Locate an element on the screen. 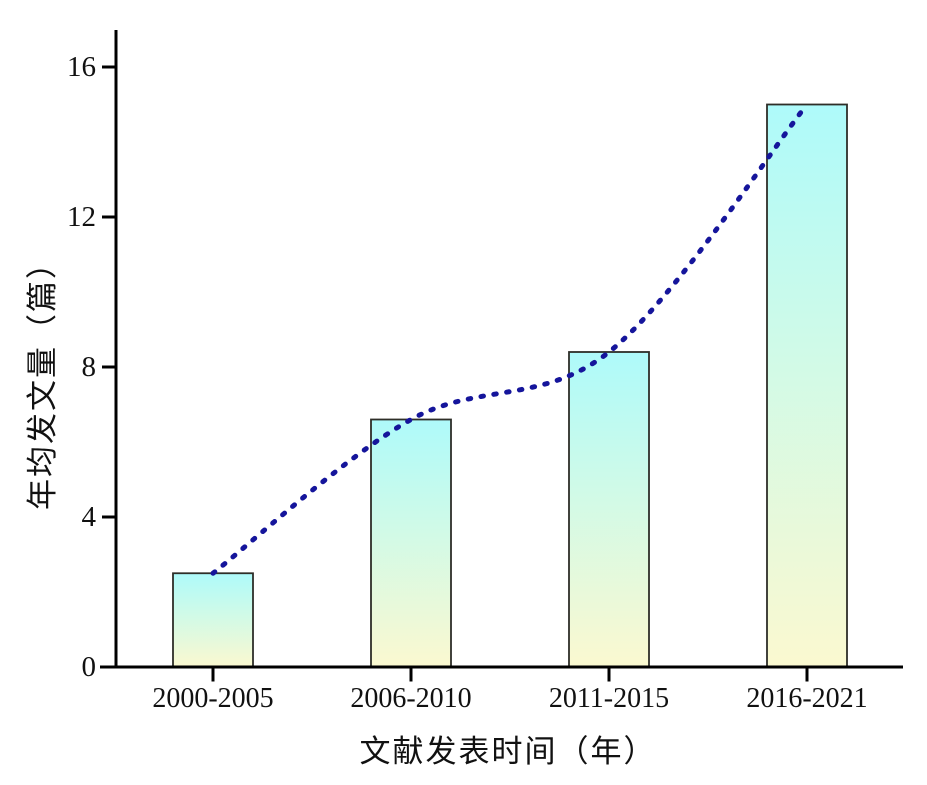 The width and height of the screenshot is (927, 785). bar-2016-2021 is located at coordinates (807, 385).